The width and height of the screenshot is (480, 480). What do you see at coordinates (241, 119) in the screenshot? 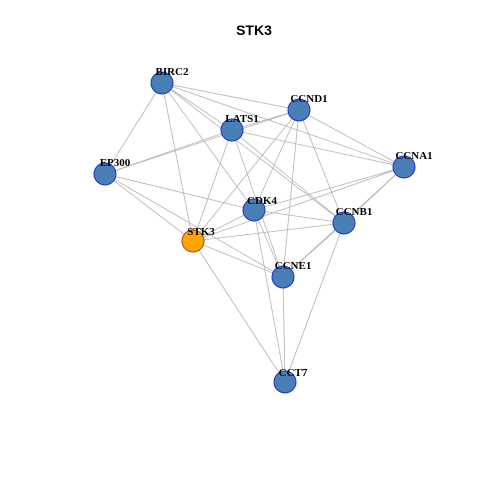
I see `node-label: LATS1` at bounding box center [241, 119].